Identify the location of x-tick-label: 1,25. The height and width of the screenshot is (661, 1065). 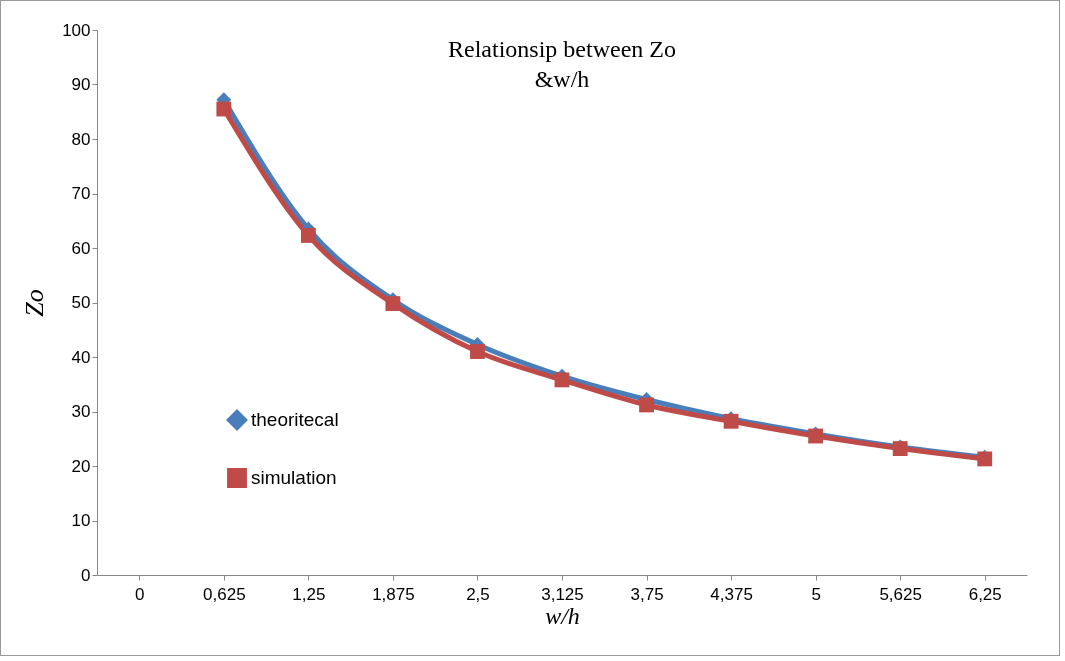
(309, 594).